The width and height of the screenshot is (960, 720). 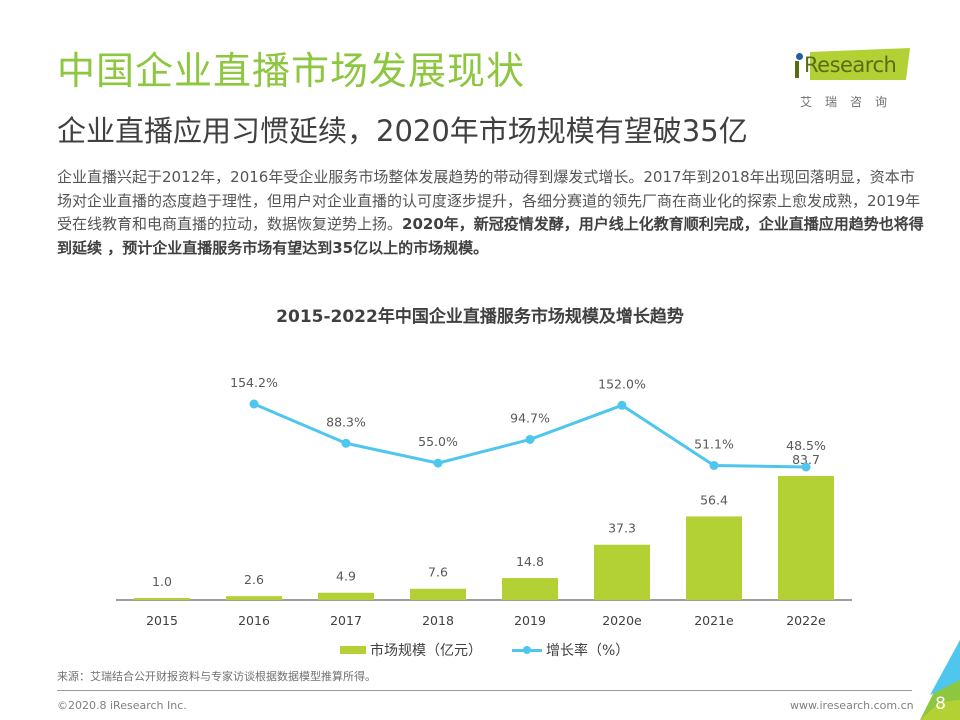 What do you see at coordinates (806, 620) in the screenshot?
I see `x-tick-label: 2022e` at bounding box center [806, 620].